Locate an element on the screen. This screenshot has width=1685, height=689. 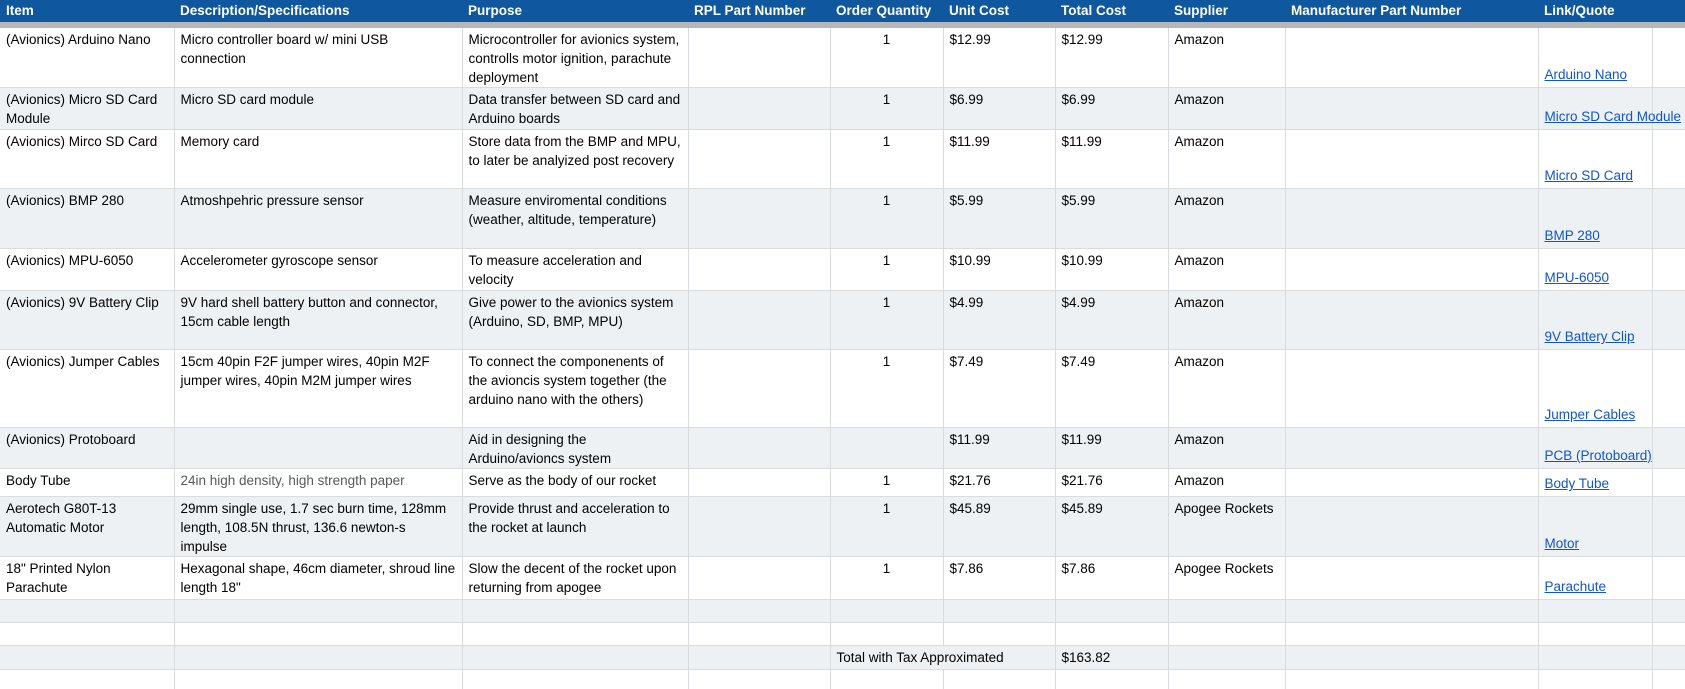
cell-item: (Avionics) MPU-6050 is located at coordinates (87, 269).